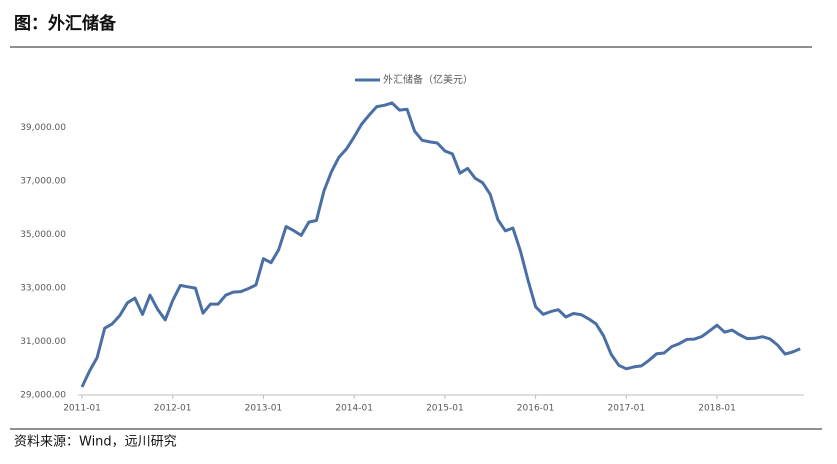  Describe the element at coordinates (354, 409) in the screenshot. I see `x-tick-label: 2014-01` at that location.